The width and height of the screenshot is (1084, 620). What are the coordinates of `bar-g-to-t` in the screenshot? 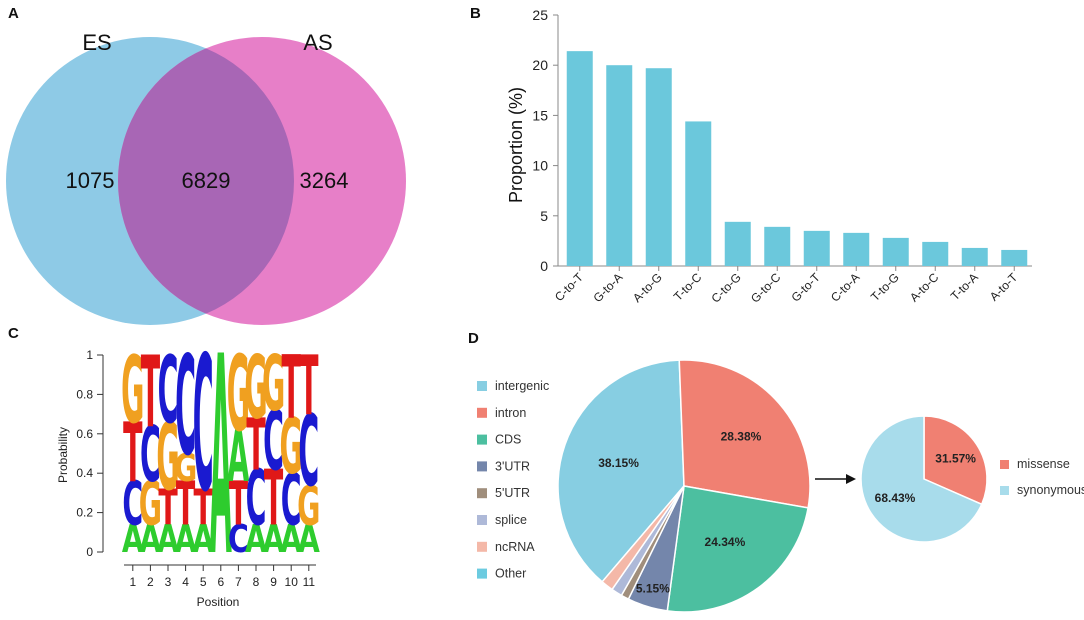 It's located at (816, 248).